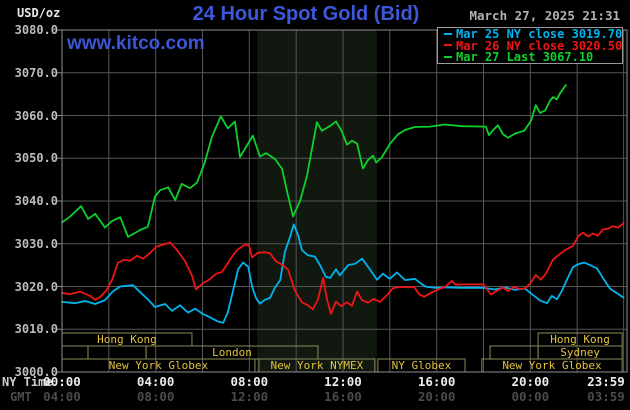  What do you see at coordinates (530, 396) in the screenshot?
I see `gmt-tick-label: 00:00` at bounding box center [530, 396].